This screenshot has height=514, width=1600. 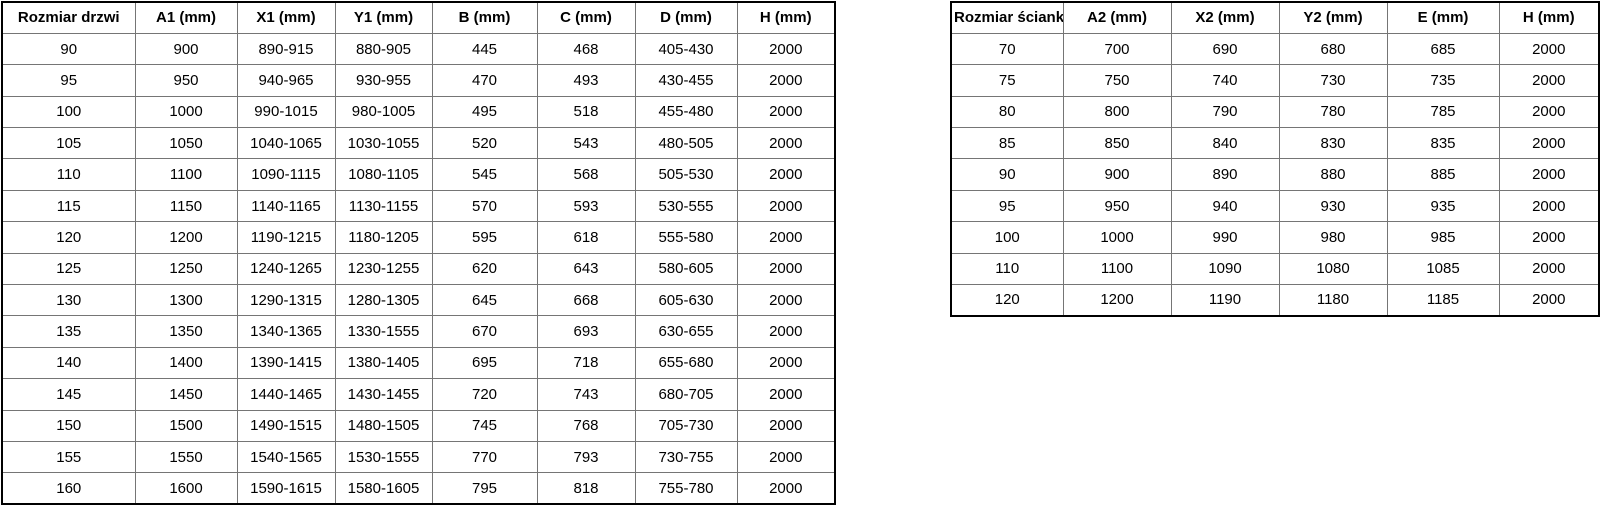 I want to click on table-cell: 155, so click(x=68, y=457).